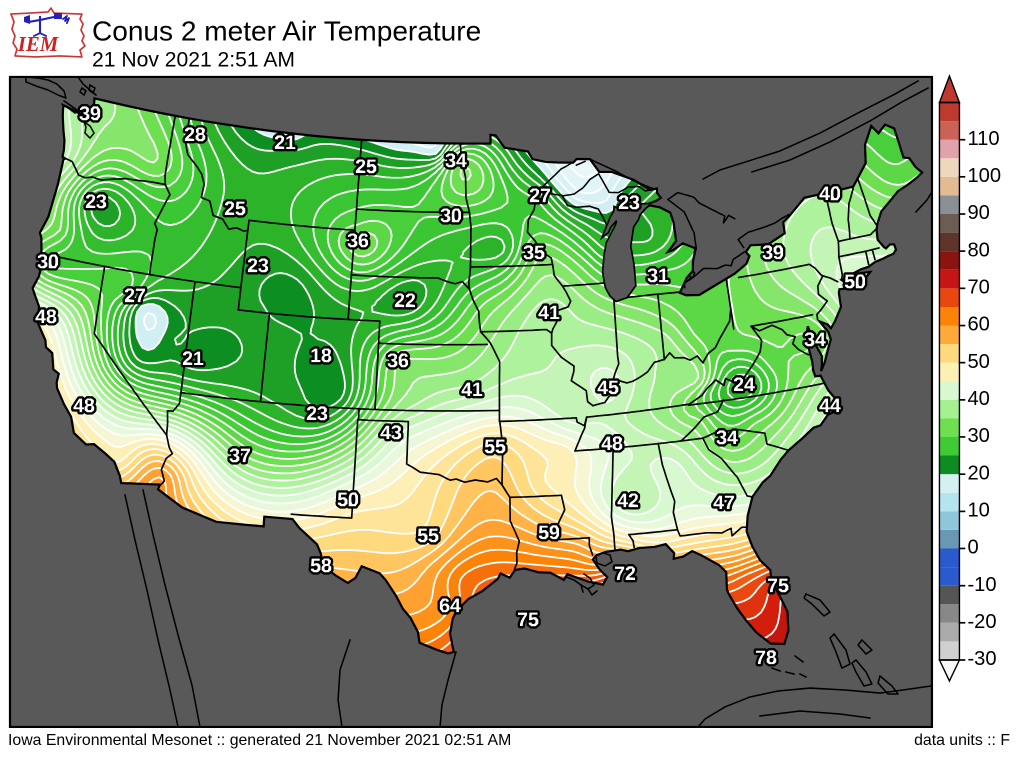 This screenshot has height=768, width=1024. Describe the element at coordinates (978, 399) in the screenshot. I see `svg-text: 40` at that location.